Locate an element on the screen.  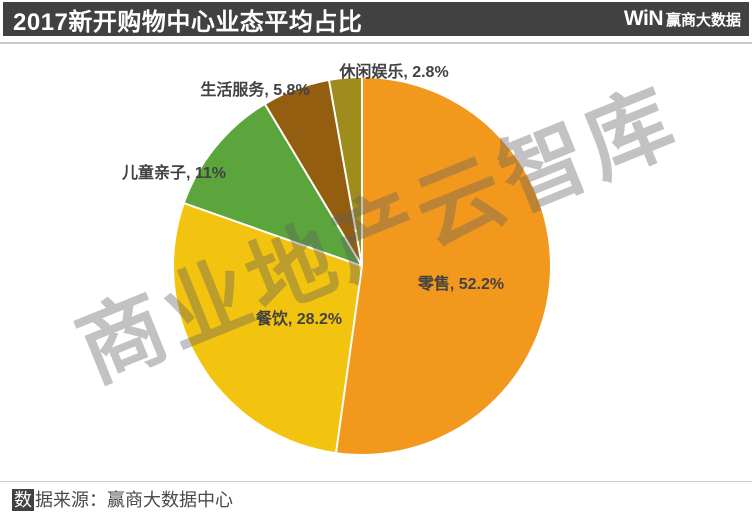
slice-label-leisure: 休闲娱乐, 2.8% is located at coordinates (394, 72).